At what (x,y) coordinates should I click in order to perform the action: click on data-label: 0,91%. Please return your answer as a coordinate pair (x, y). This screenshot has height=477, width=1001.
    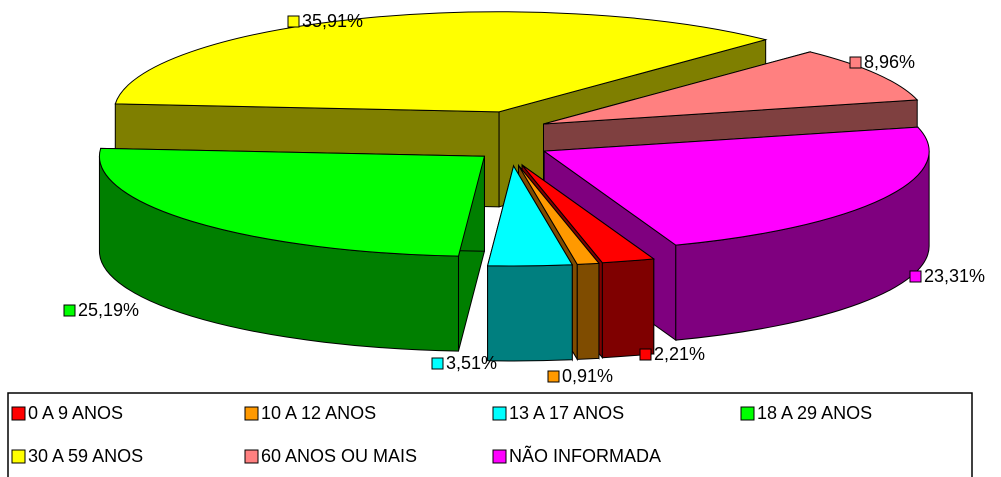
    Looking at the image, I should click on (587, 376).